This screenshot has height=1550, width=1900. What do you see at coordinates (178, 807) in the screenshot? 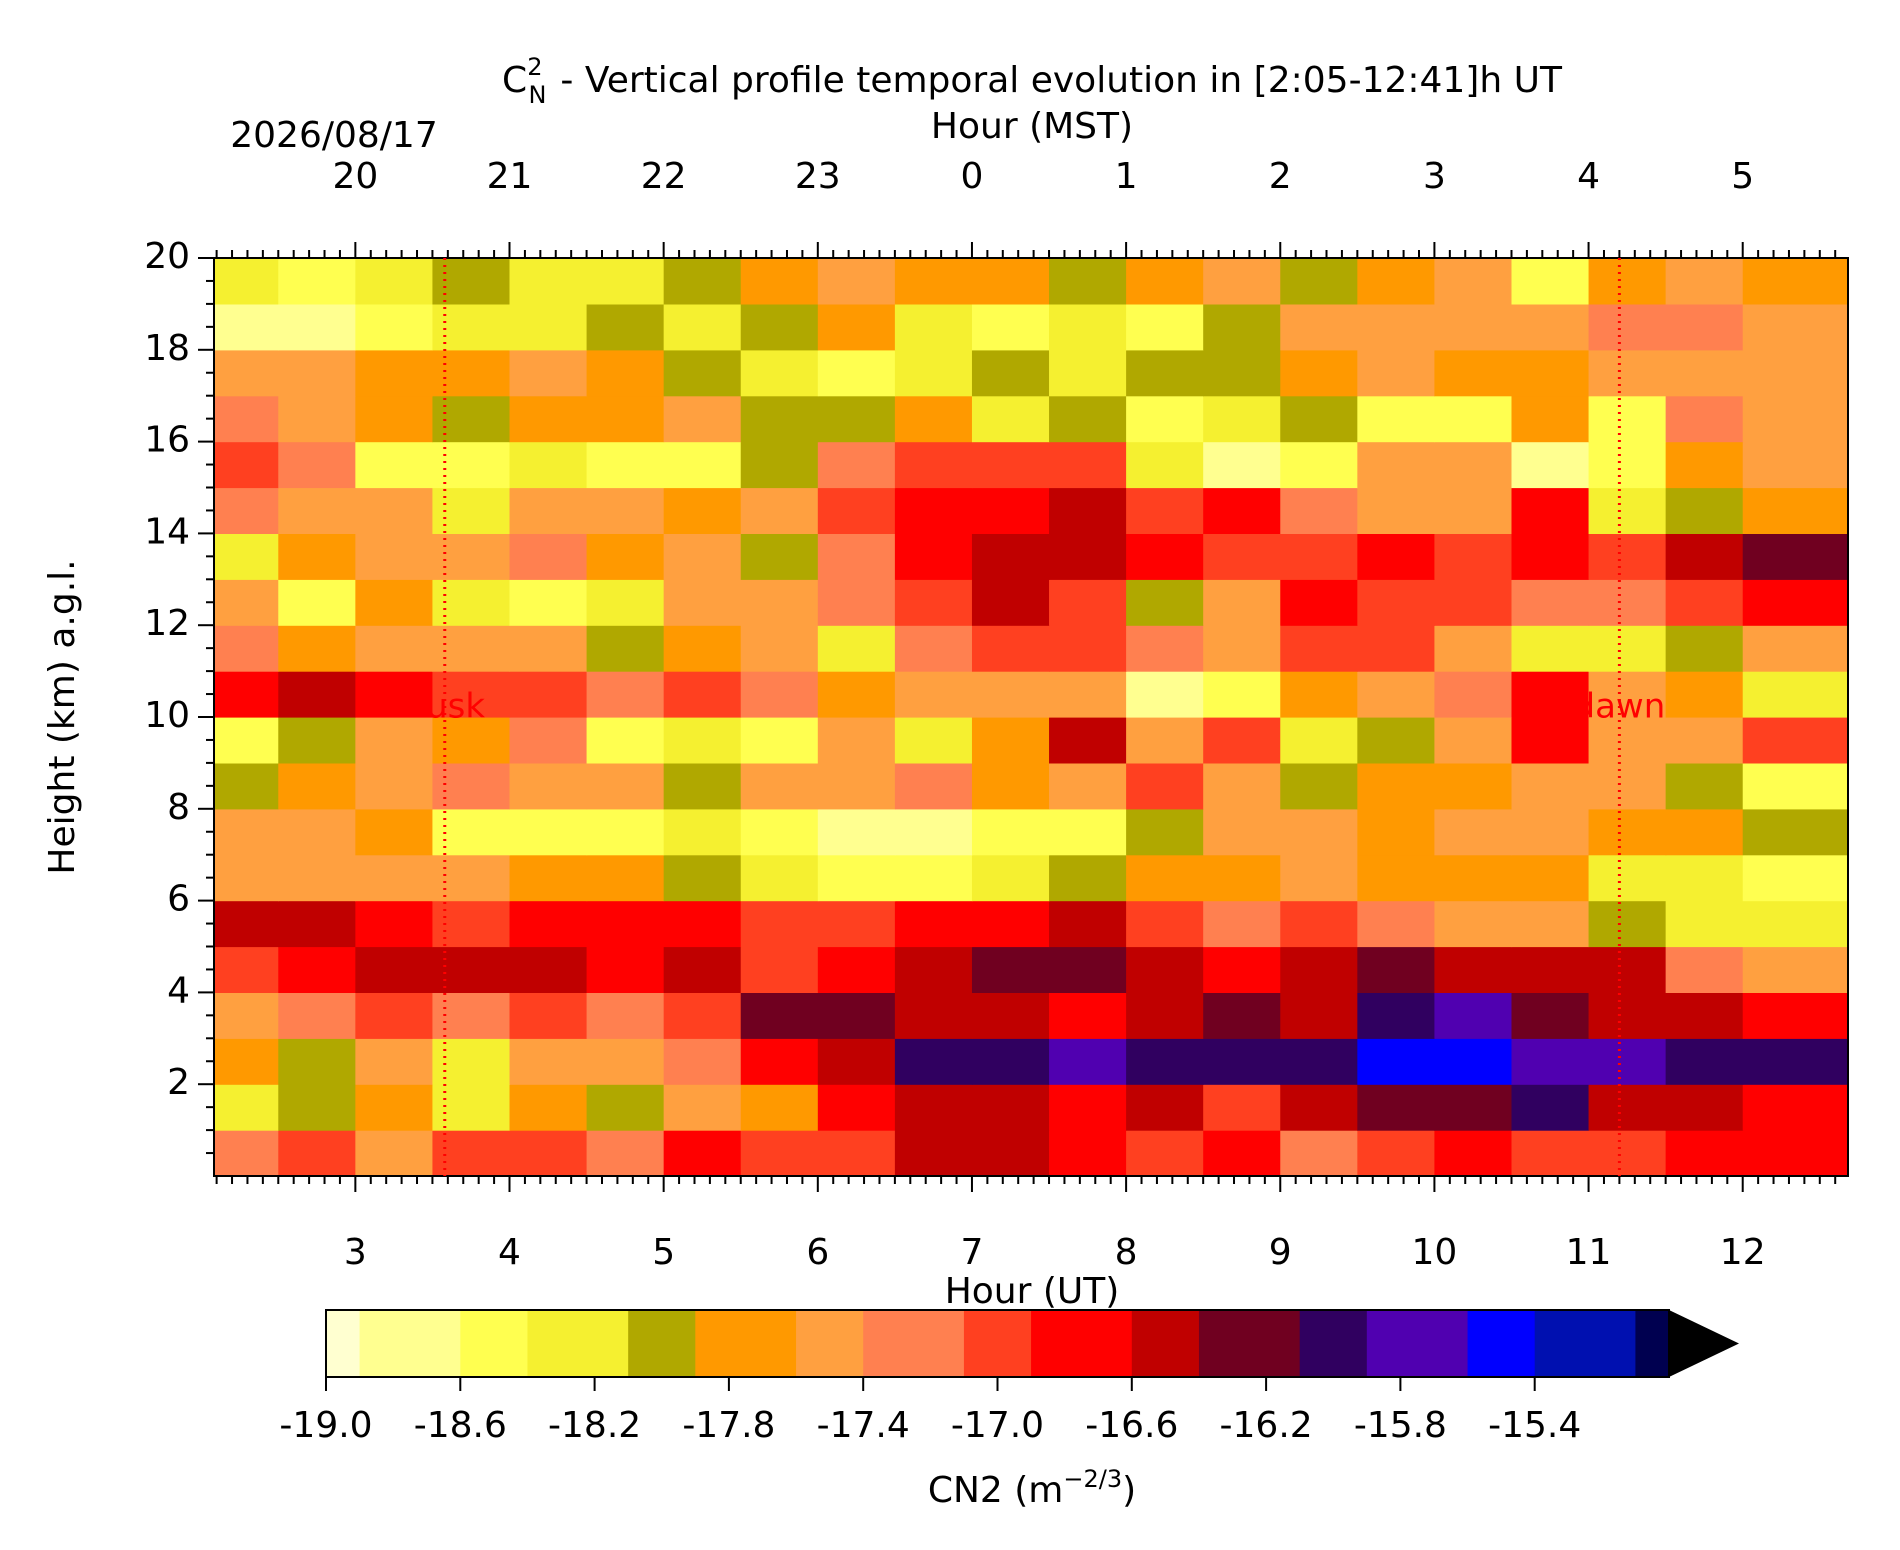
I see `y-tick-label: 8` at bounding box center [178, 807].